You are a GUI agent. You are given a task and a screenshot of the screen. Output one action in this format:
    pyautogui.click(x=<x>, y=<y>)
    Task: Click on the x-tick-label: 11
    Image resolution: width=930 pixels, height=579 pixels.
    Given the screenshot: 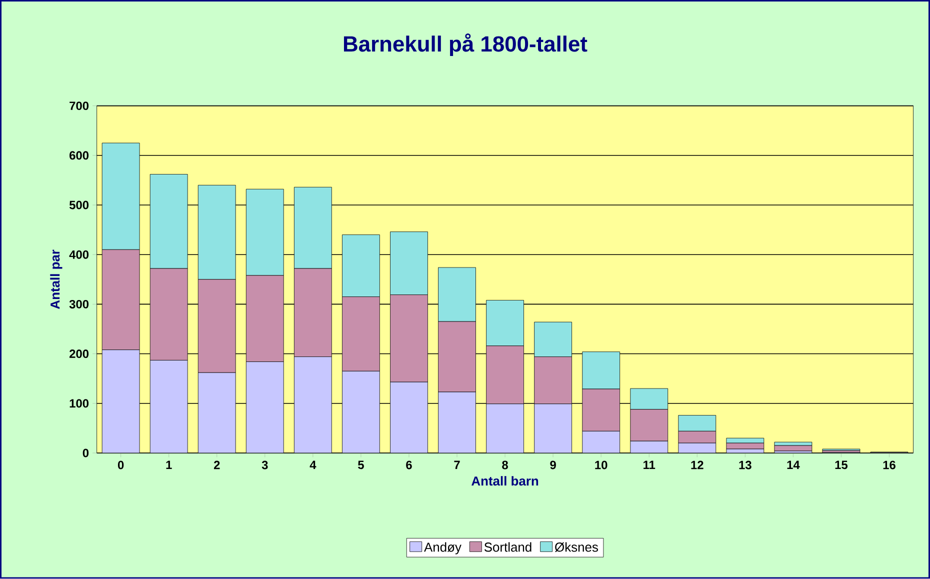 What is the action you would take?
    pyautogui.click(x=650, y=465)
    